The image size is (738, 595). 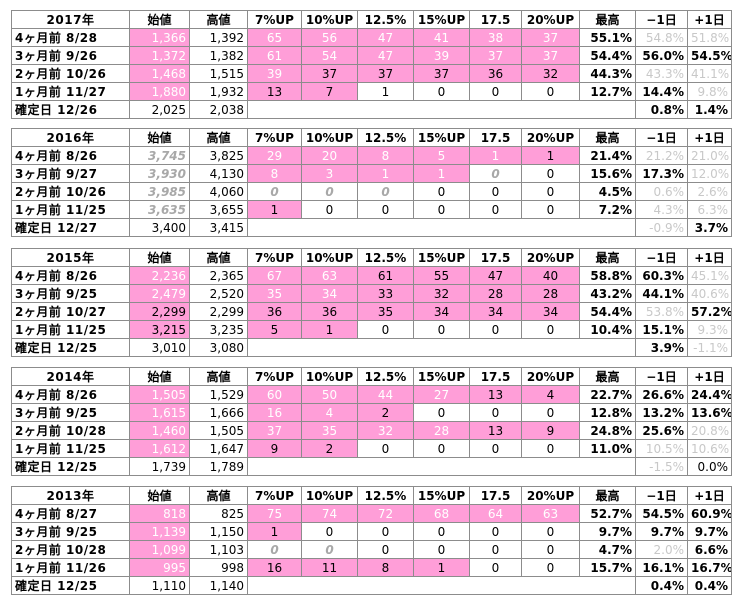 What do you see at coordinates (274, 37) in the screenshot?
I see `count-c7: 65` at bounding box center [274, 37].